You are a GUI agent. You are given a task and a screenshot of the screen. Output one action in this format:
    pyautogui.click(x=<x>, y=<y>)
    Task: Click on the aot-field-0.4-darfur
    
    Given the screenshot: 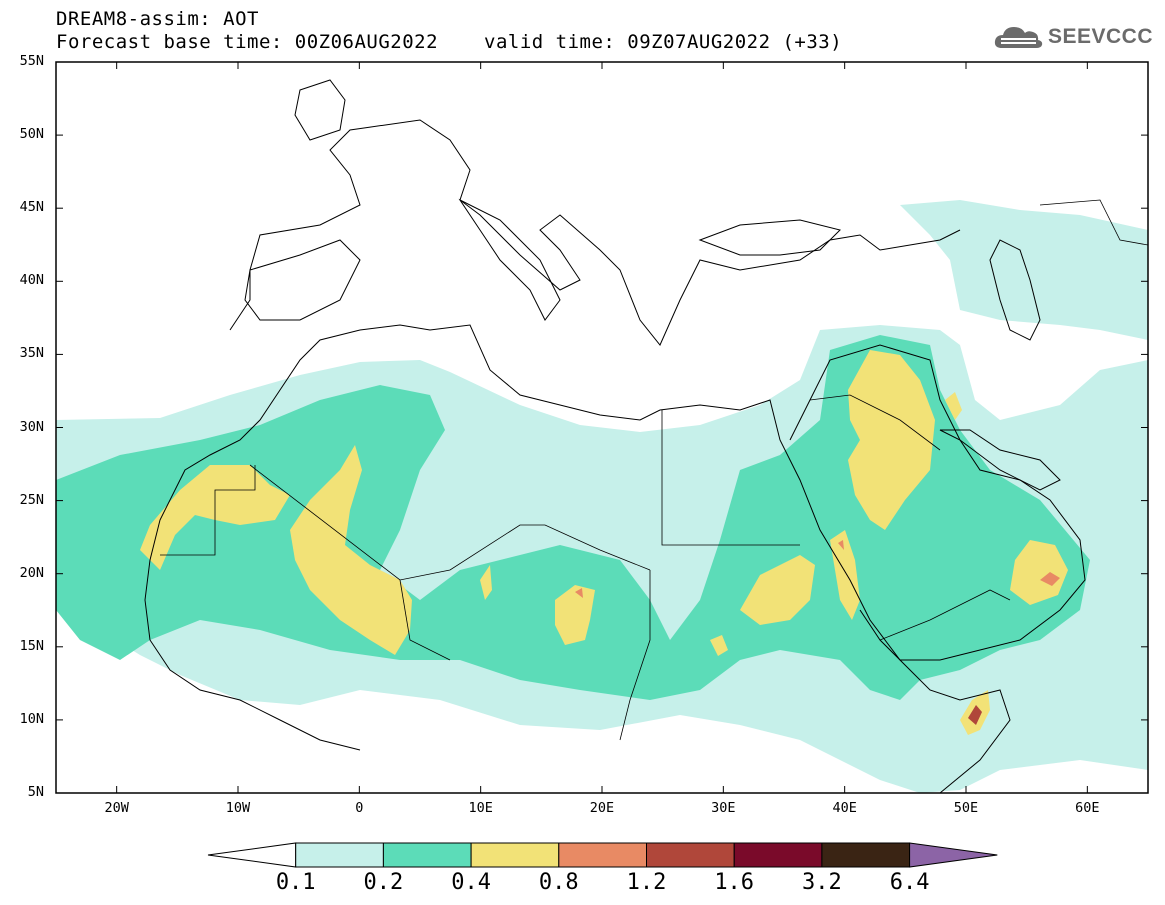 What is the action you would take?
    pyautogui.click(x=719, y=645)
    